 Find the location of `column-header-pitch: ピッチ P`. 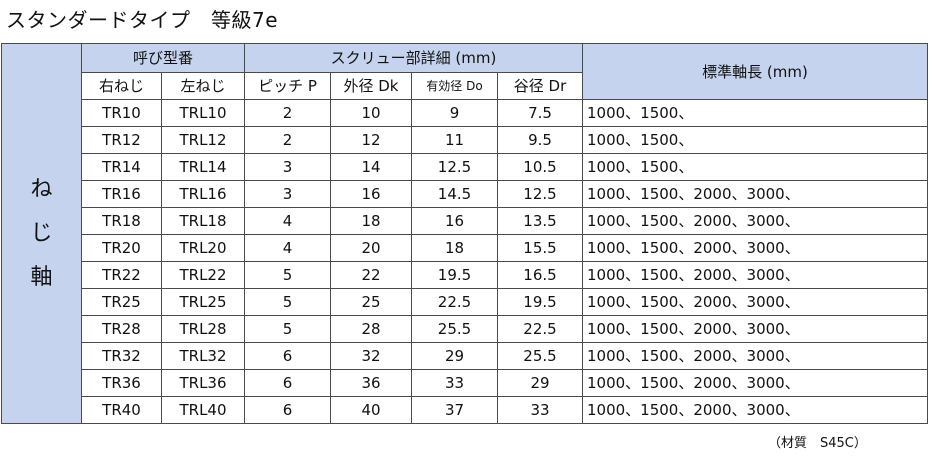

column-header-pitch: ピッチ P is located at coordinates (287, 86).